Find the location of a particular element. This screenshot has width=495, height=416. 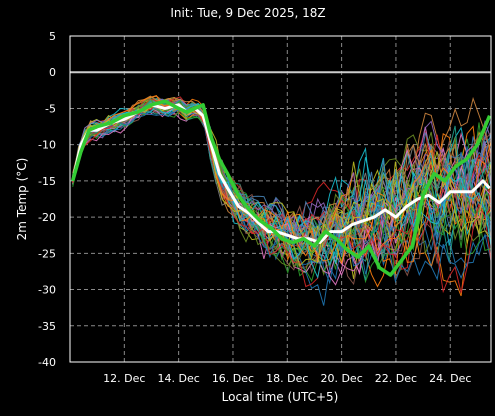

x-tick-label: 24. Dec is located at coordinates (450, 378).